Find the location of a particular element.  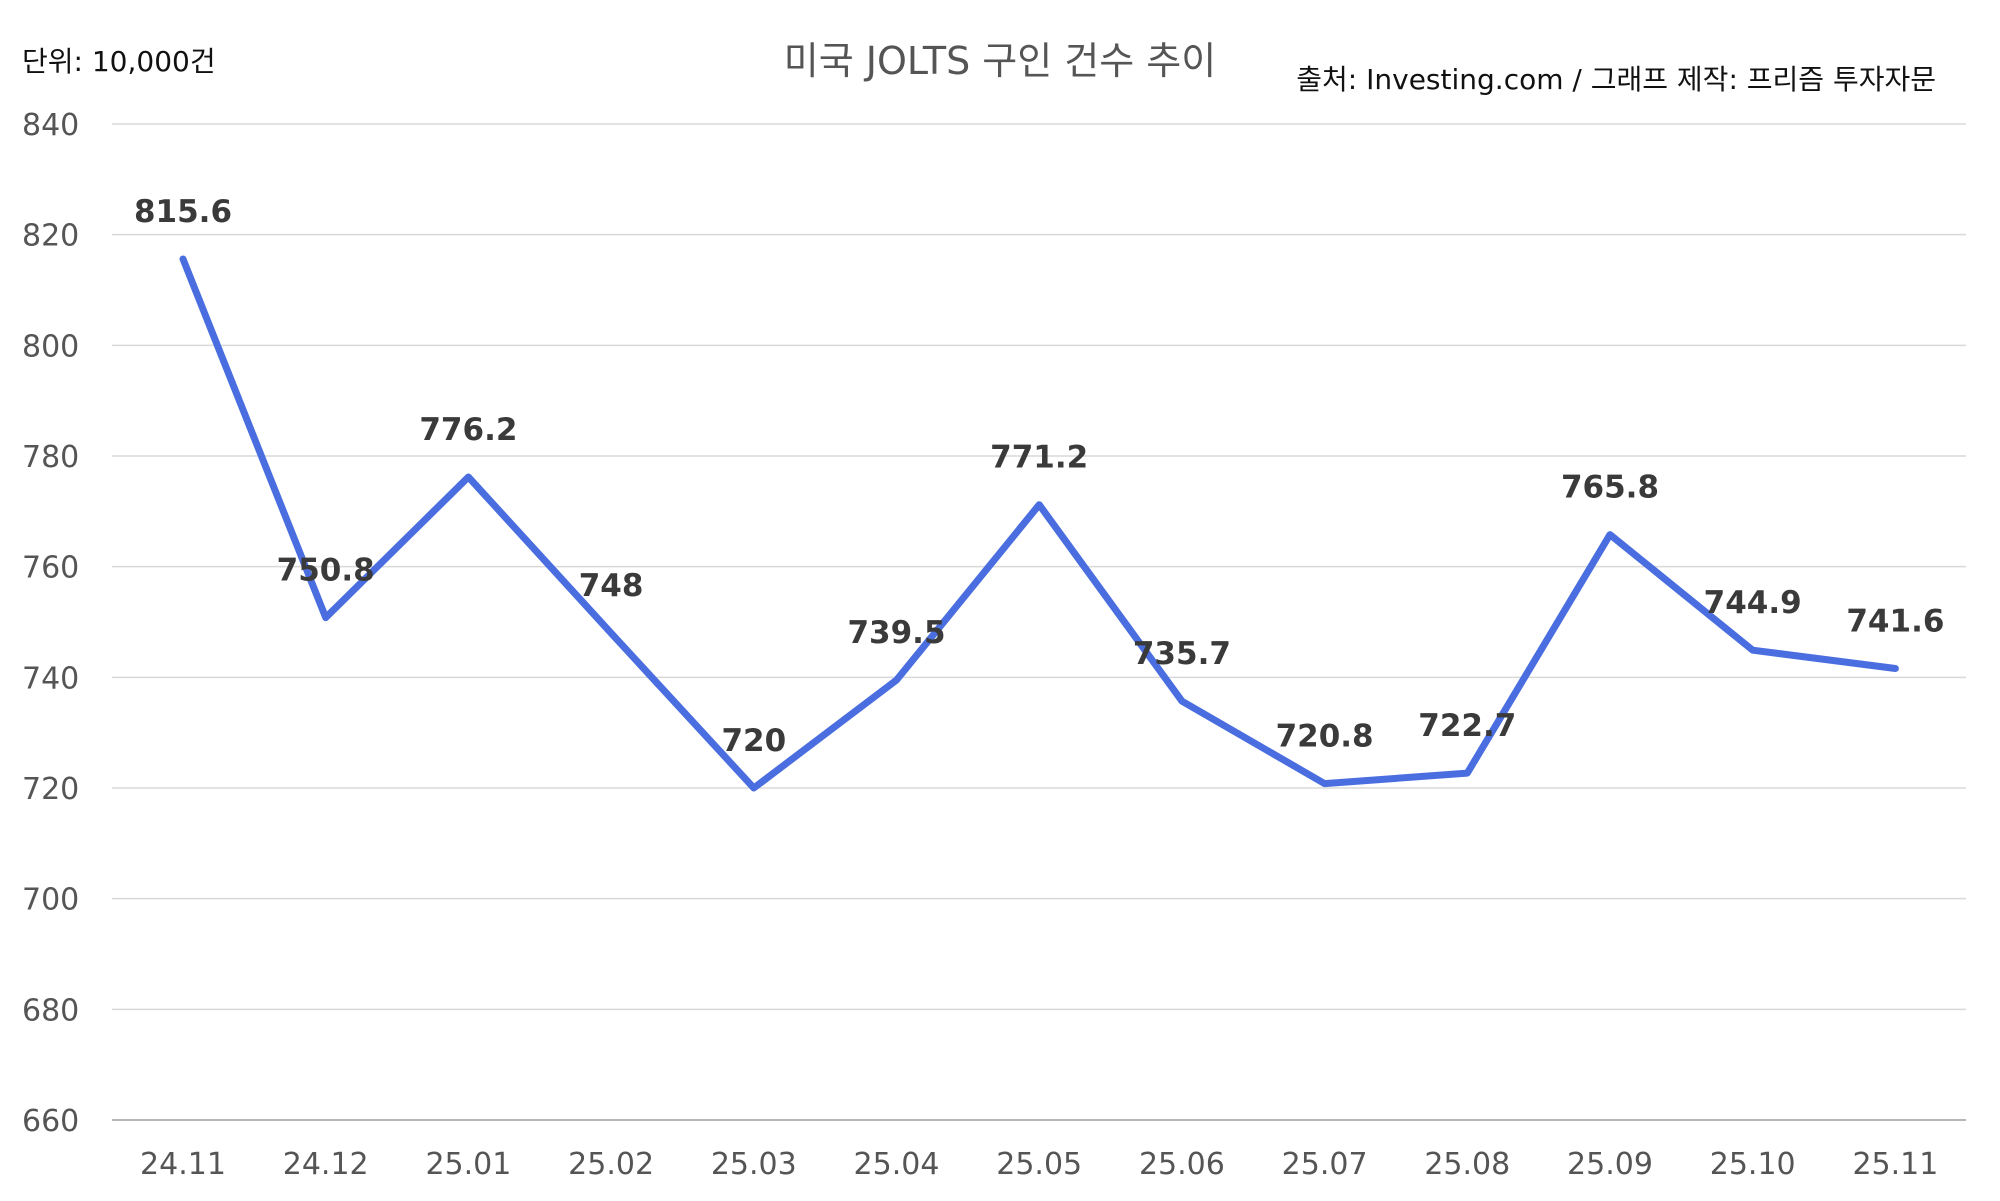

x-tick-label: 25.06 is located at coordinates (1182, 1164).